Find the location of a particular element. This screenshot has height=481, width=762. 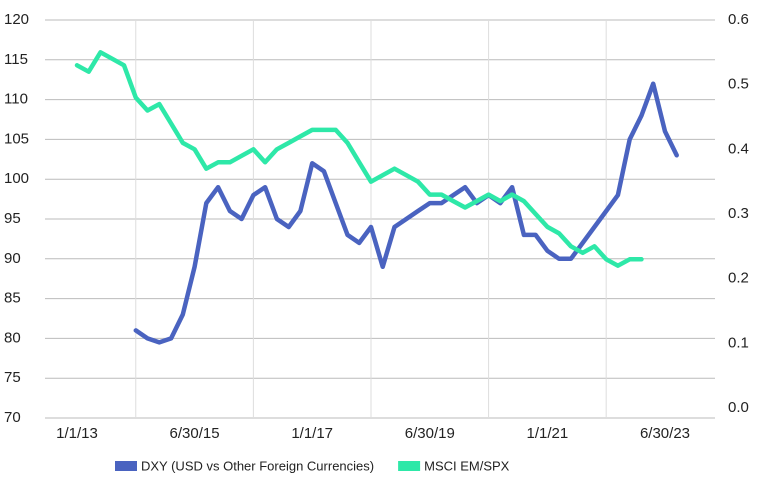

y2-tick-label: 0.6 is located at coordinates (738, 19).